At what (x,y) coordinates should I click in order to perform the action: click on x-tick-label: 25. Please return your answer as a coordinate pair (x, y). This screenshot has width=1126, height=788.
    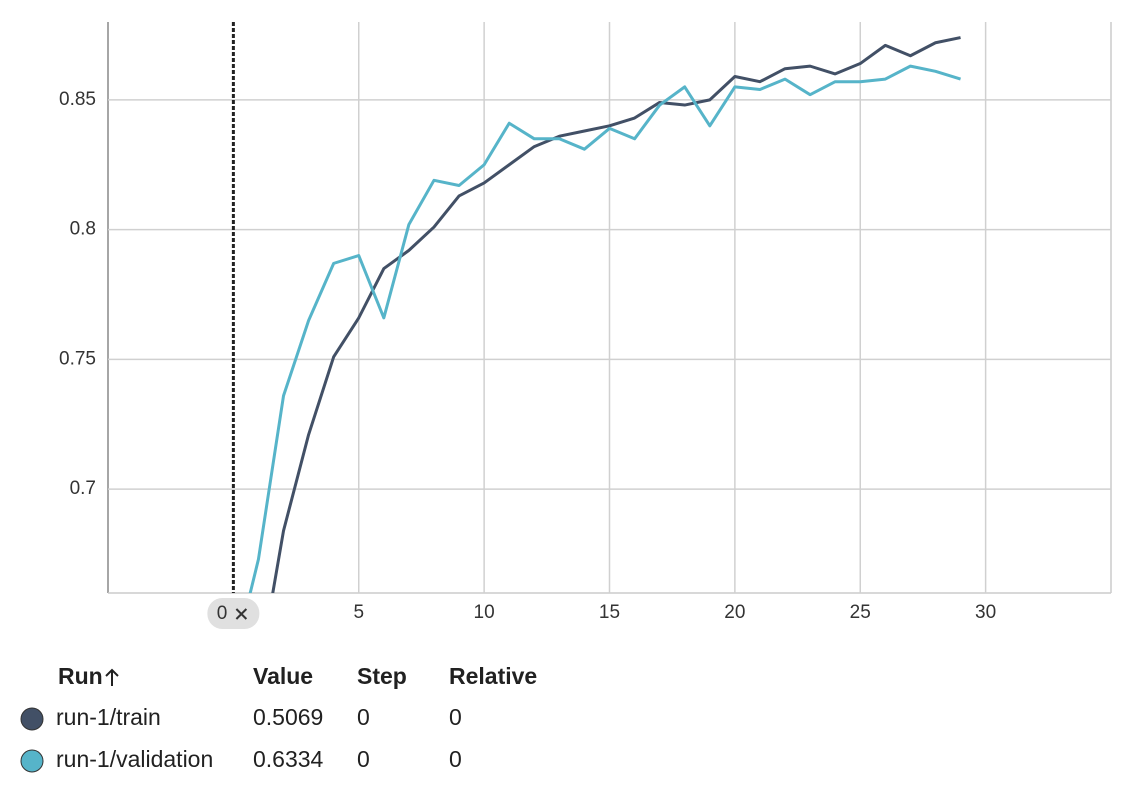
    Looking at the image, I should click on (860, 612).